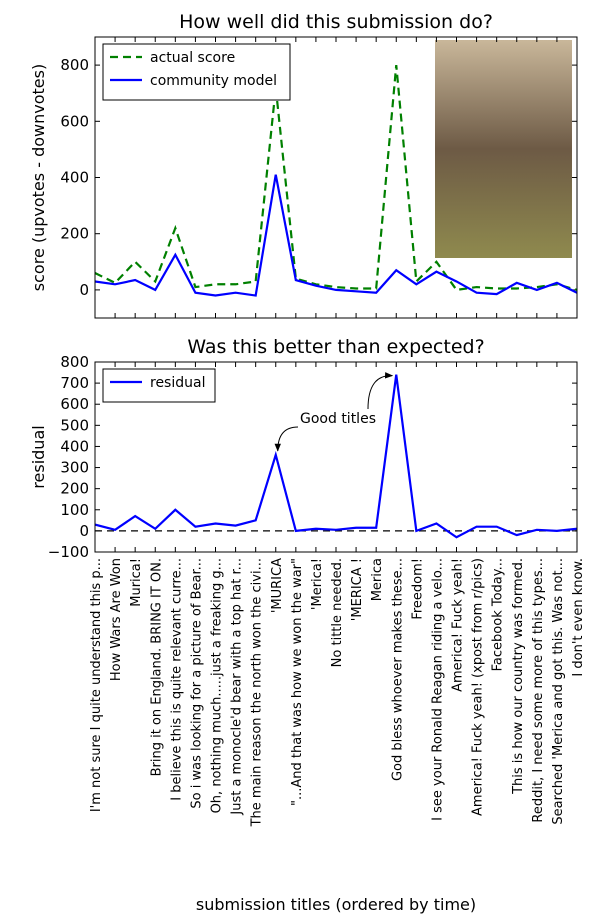 This screenshot has width=589, height=918. What do you see at coordinates (478, 687) in the screenshot?
I see `x-tick-label: America! Fuck yeah! (xpost from r/pics)` at bounding box center [478, 687].